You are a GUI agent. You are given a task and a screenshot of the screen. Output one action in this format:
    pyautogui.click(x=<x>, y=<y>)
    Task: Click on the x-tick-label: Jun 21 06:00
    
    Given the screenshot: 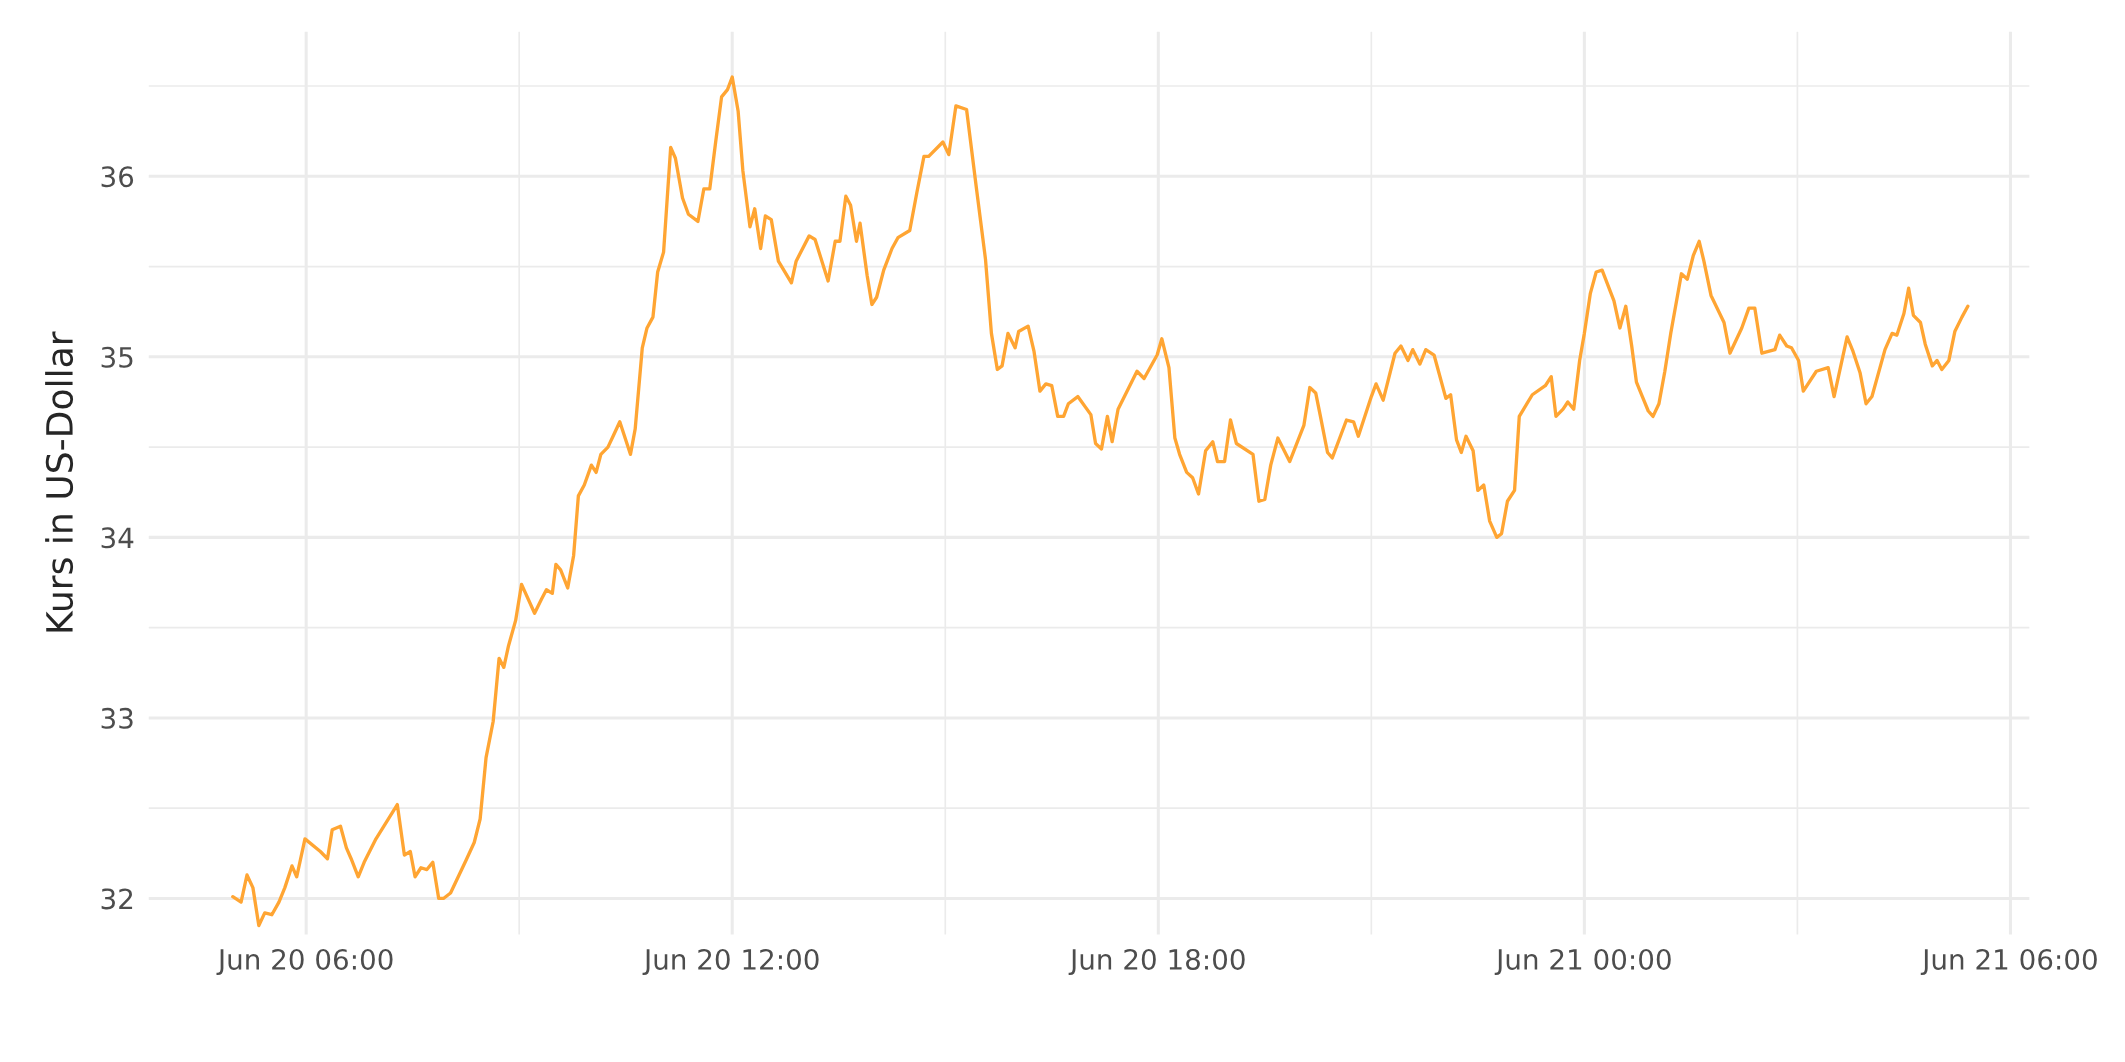 What is the action you would take?
    pyautogui.click(x=2008, y=962)
    